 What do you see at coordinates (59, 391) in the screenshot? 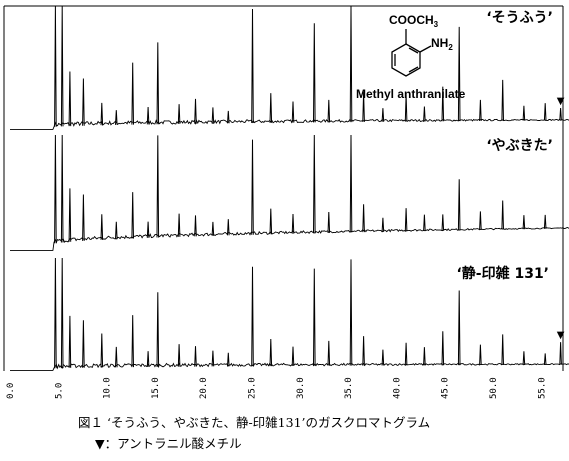
I see `x-tick-label: 5.0` at bounding box center [59, 391].